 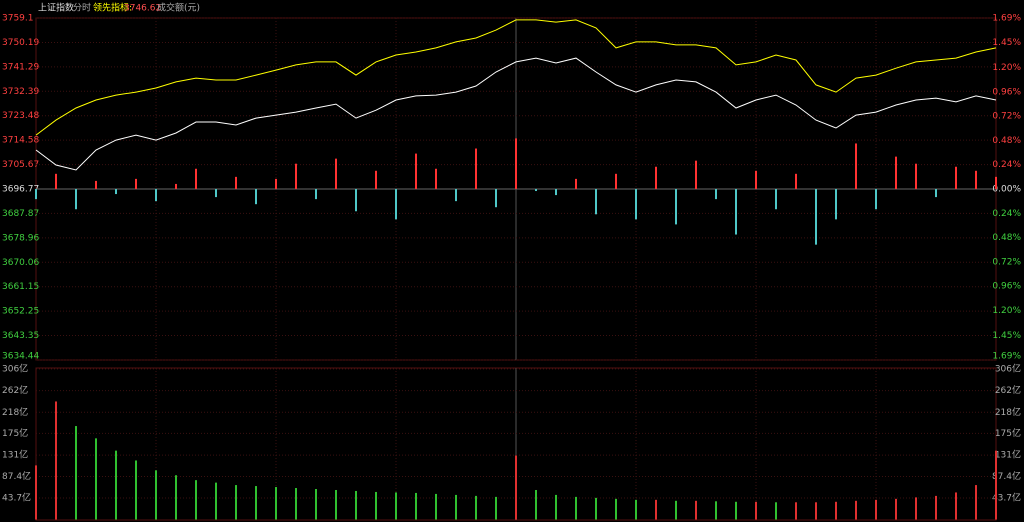 I want to click on y-tick-label: 3661.15, so click(x=20, y=287).